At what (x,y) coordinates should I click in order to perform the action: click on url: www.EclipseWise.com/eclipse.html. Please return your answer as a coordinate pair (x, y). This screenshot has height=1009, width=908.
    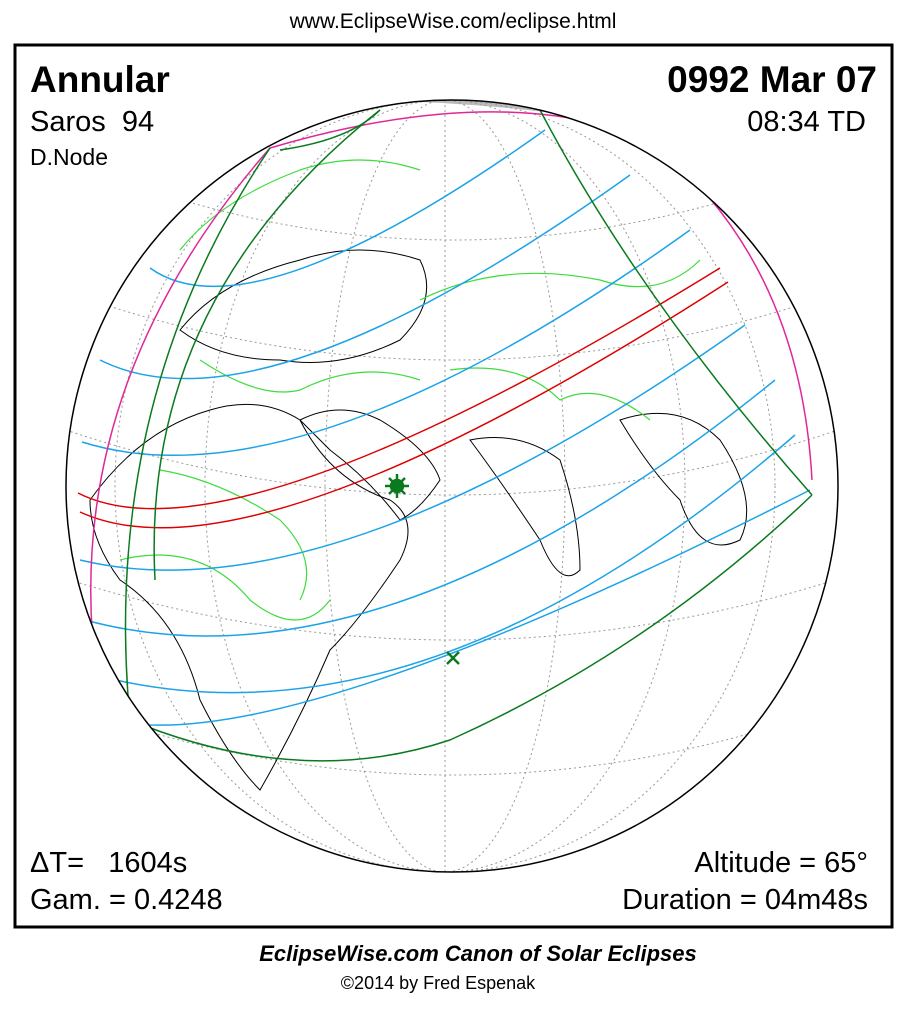
    Looking at the image, I should click on (453, 21).